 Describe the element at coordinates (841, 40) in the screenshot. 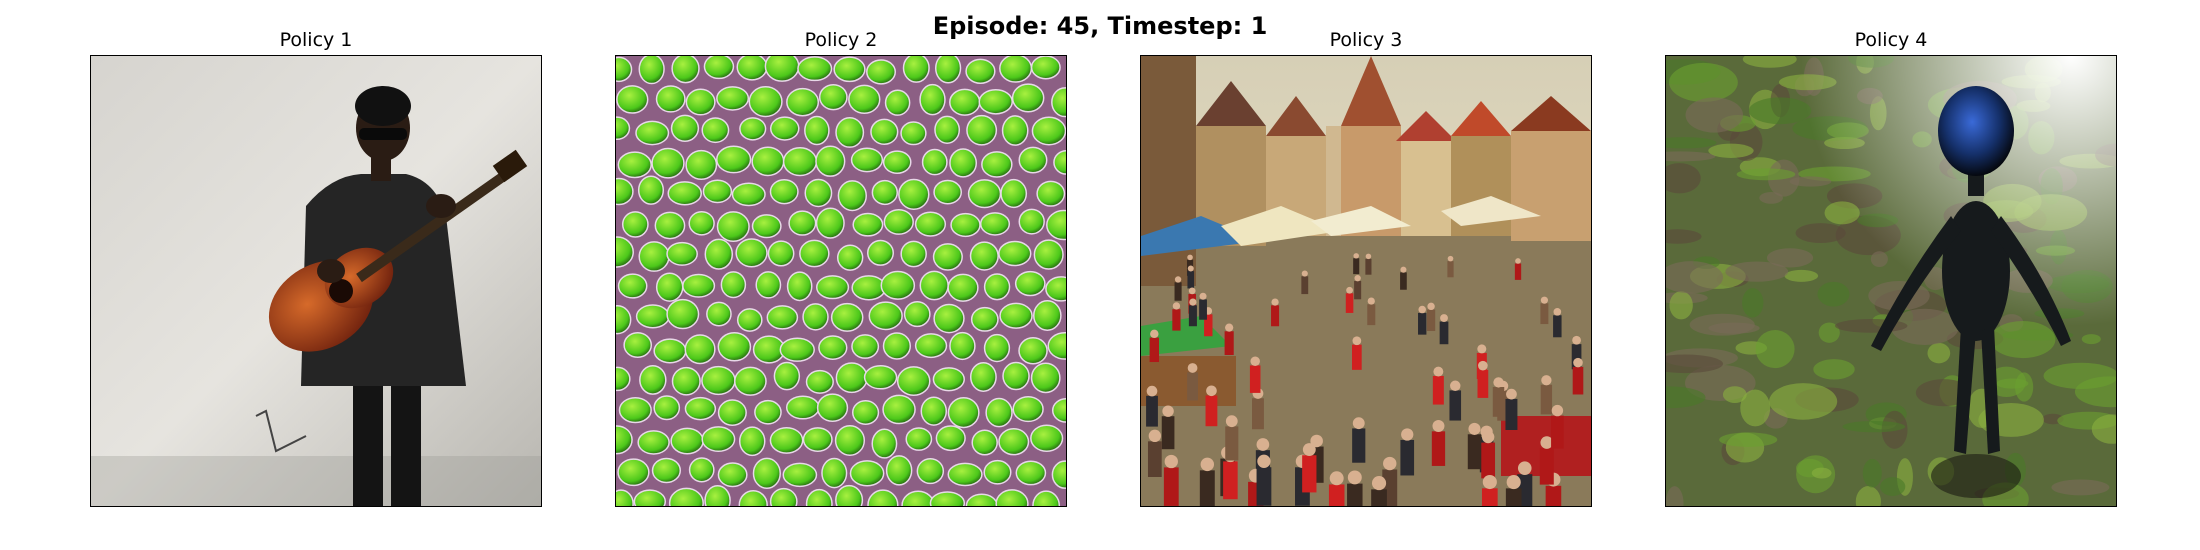

I see `panel-title: Policy 2` at that location.